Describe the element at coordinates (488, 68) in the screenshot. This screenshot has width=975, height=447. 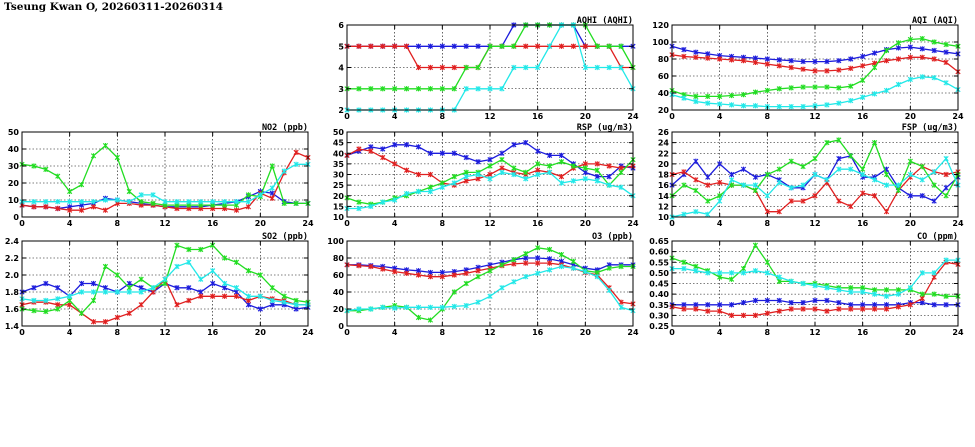
I see `chart-aqhi: 0 4 8 12 16 20 24 2 3 4 5 6 AQHI (AQHI)` at that location.